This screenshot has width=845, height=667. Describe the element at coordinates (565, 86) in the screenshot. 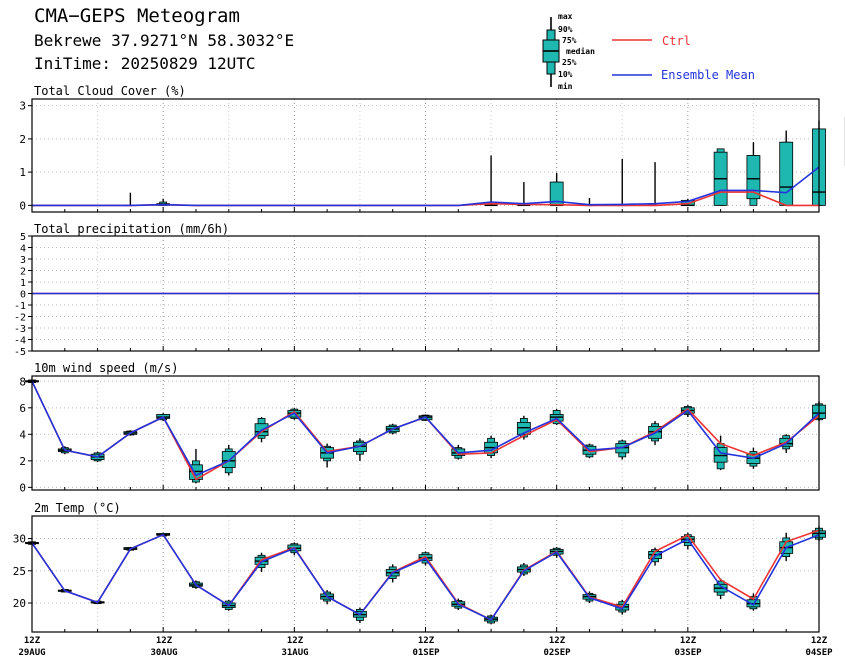

I see `legend-label-min: min` at that location.